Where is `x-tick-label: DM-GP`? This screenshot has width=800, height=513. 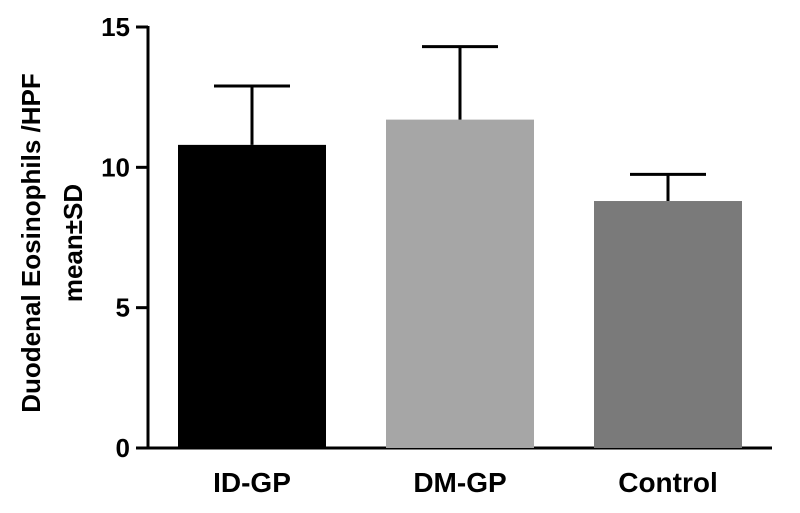 x-tick-label: DM-GP is located at coordinates (459, 482).